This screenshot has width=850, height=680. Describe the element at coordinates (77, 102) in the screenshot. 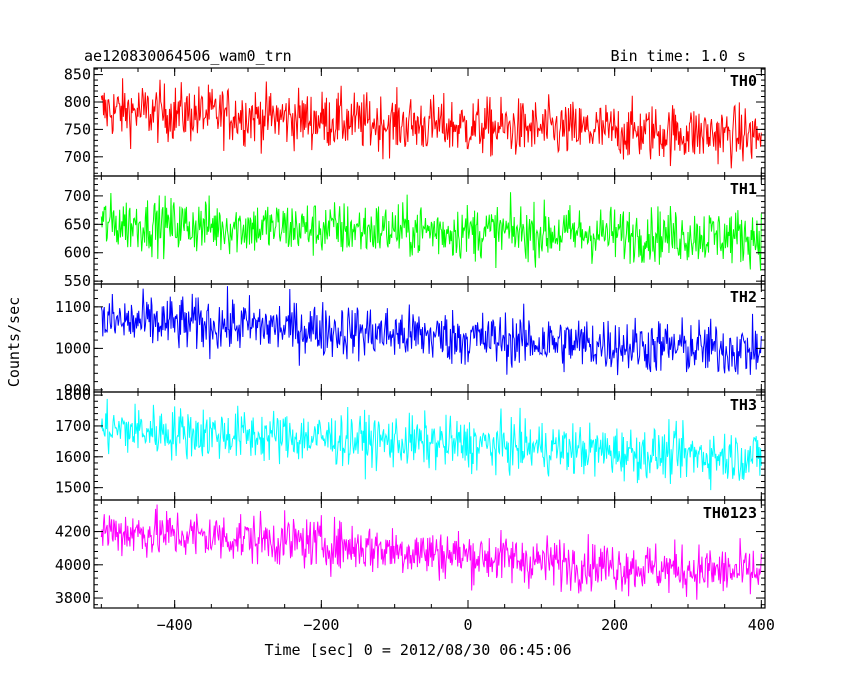

I see `y-tick-label: 800` at that location.